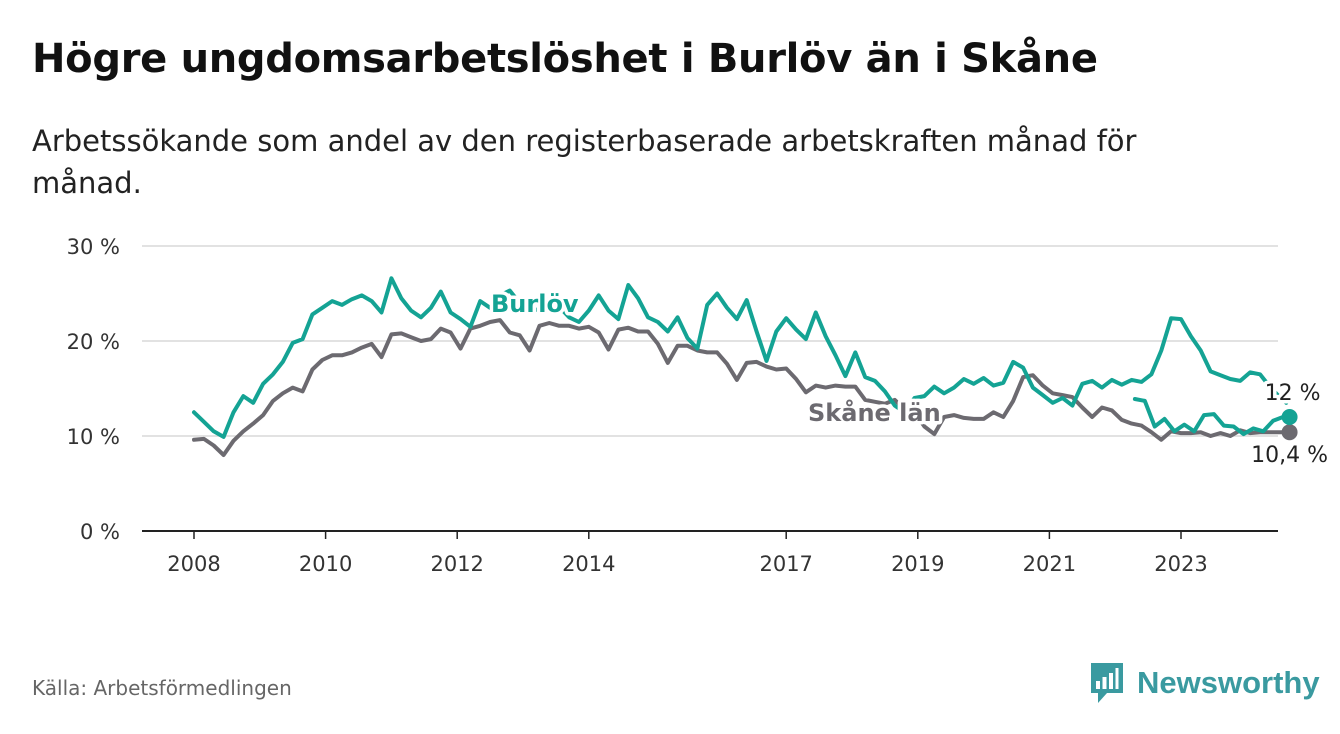 The width and height of the screenshot is (1340, 734). What do you see at coordinates (93, 342) in the screenshot?
I see `y-tick-label: 20 %` at bounding box center [93, 342].